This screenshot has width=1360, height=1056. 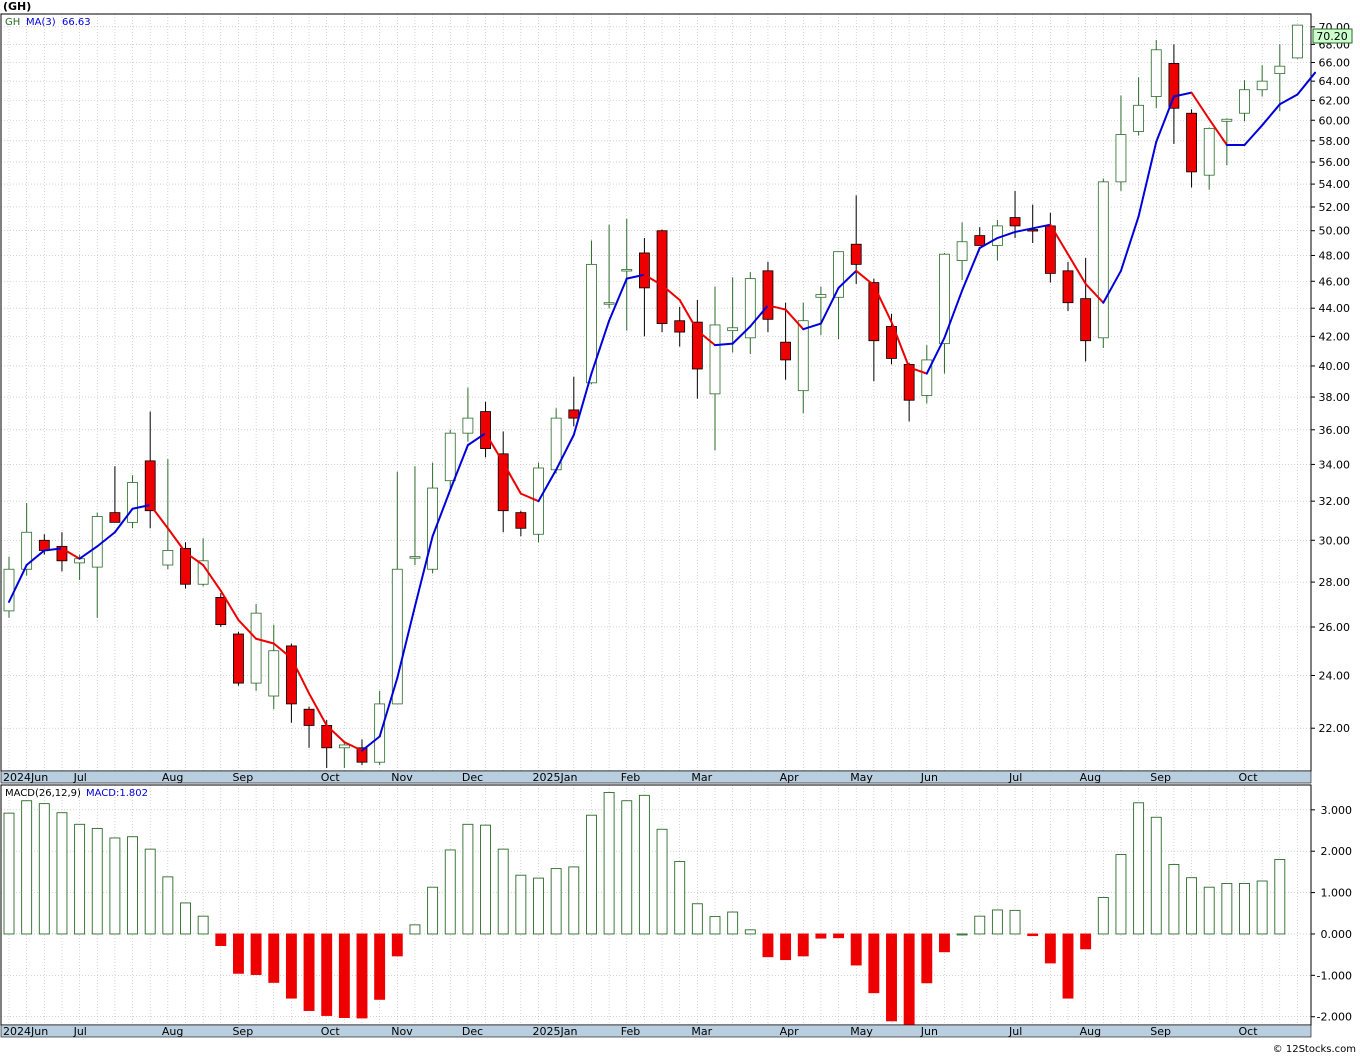 What do you see at coordinates (1335, 120) in the screenshot?
I see `price-tick-label: 60.00` at bounding box center [1335, 120].